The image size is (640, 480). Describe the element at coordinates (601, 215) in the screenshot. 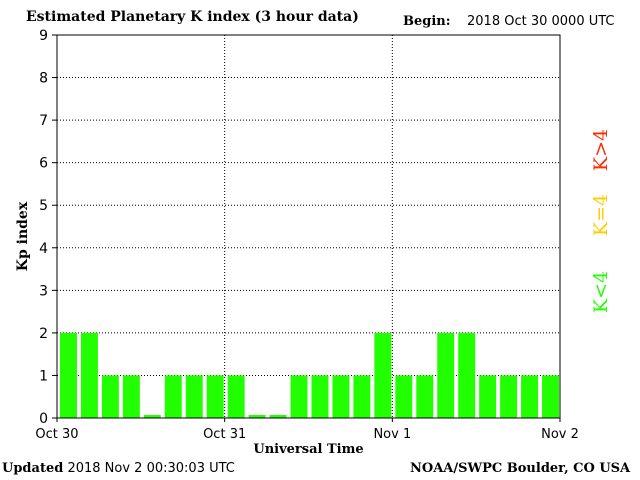

I see `legend-item: K=4` at that location.